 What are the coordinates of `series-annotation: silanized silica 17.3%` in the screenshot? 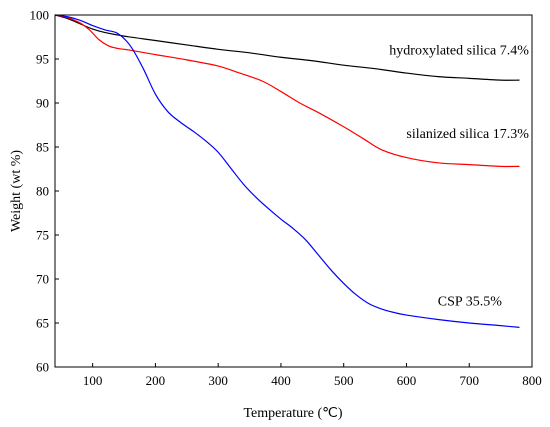 It's located at (467, 134).